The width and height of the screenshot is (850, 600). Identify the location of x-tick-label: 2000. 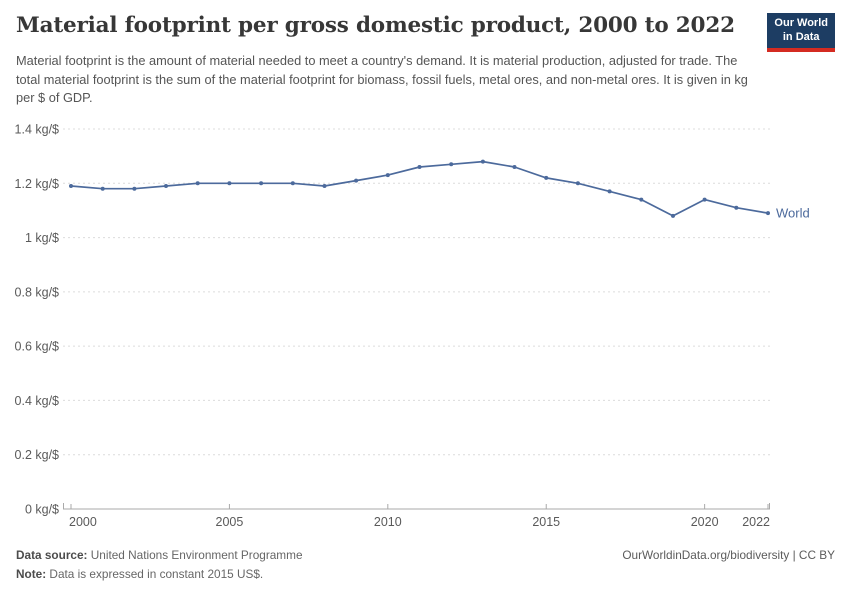
(83, 522).